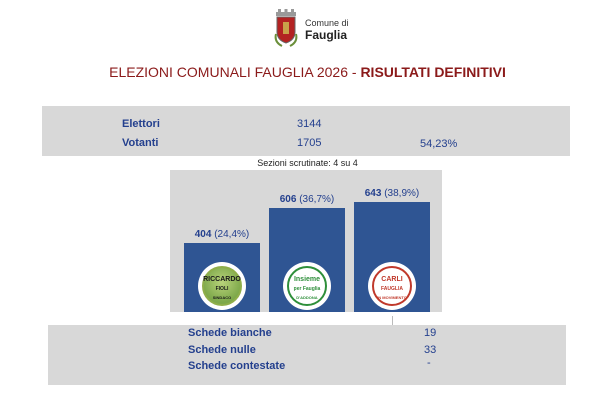  Describe the element at coordinates (307, 279) in the screenshot. I see `logo-text: Insieme` at that location.